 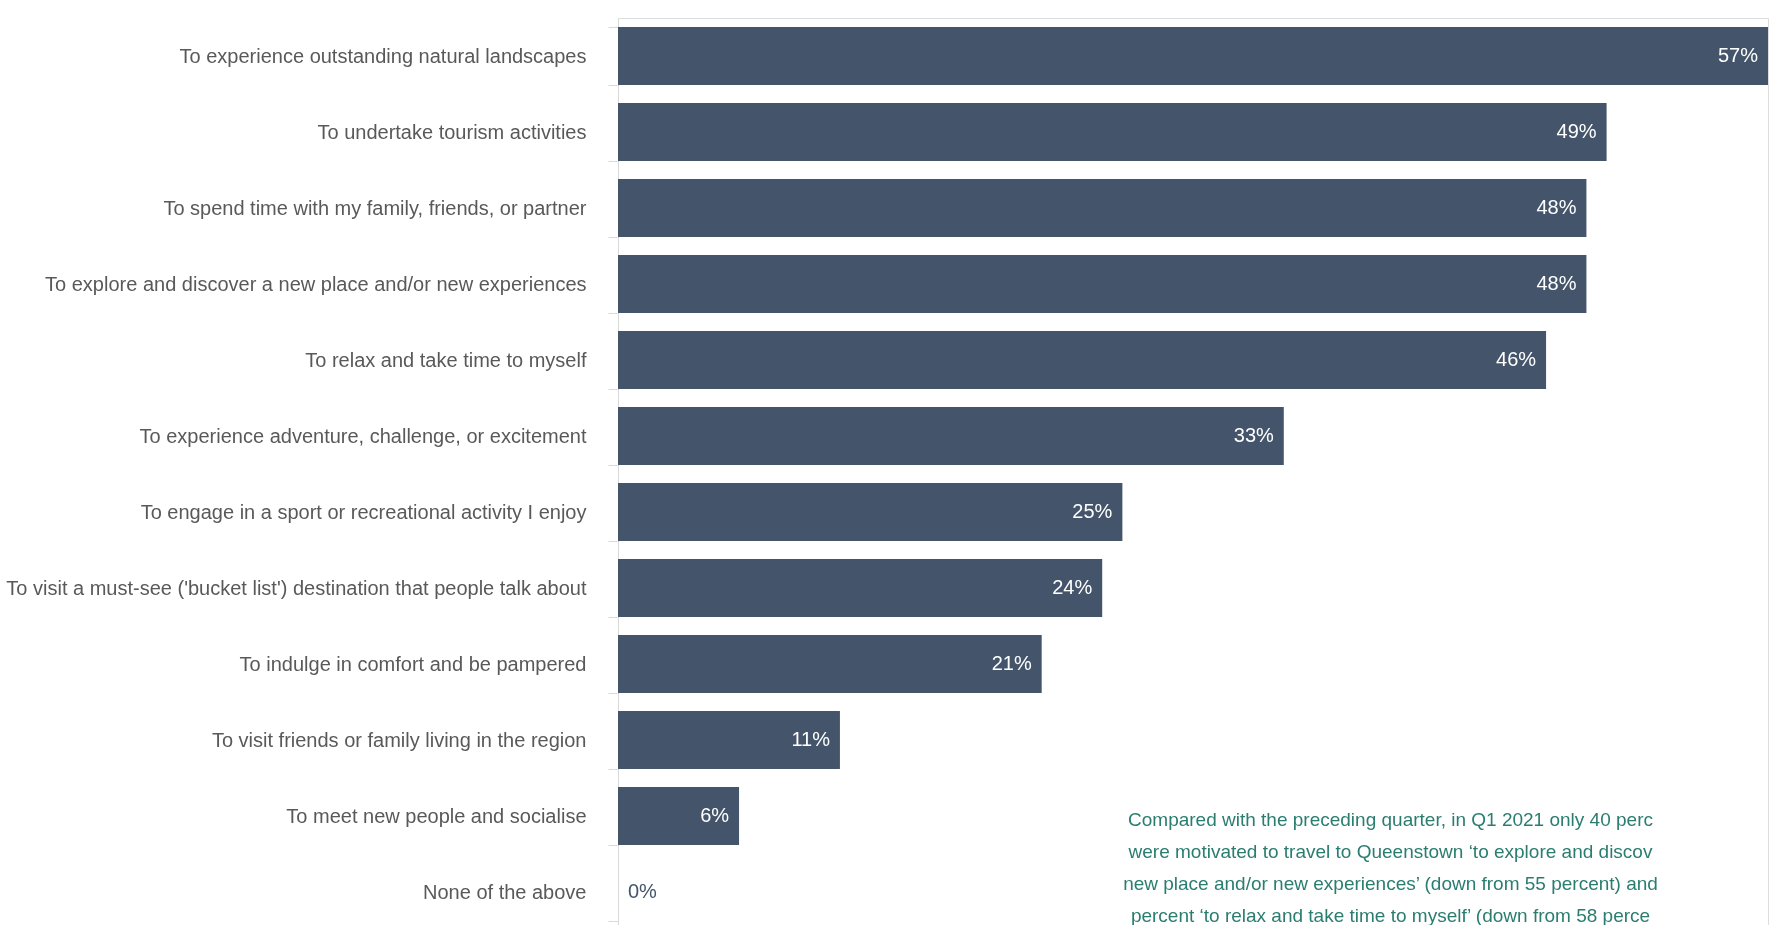 I want to click on data-label: 24%, so click(x=1072, y=587).